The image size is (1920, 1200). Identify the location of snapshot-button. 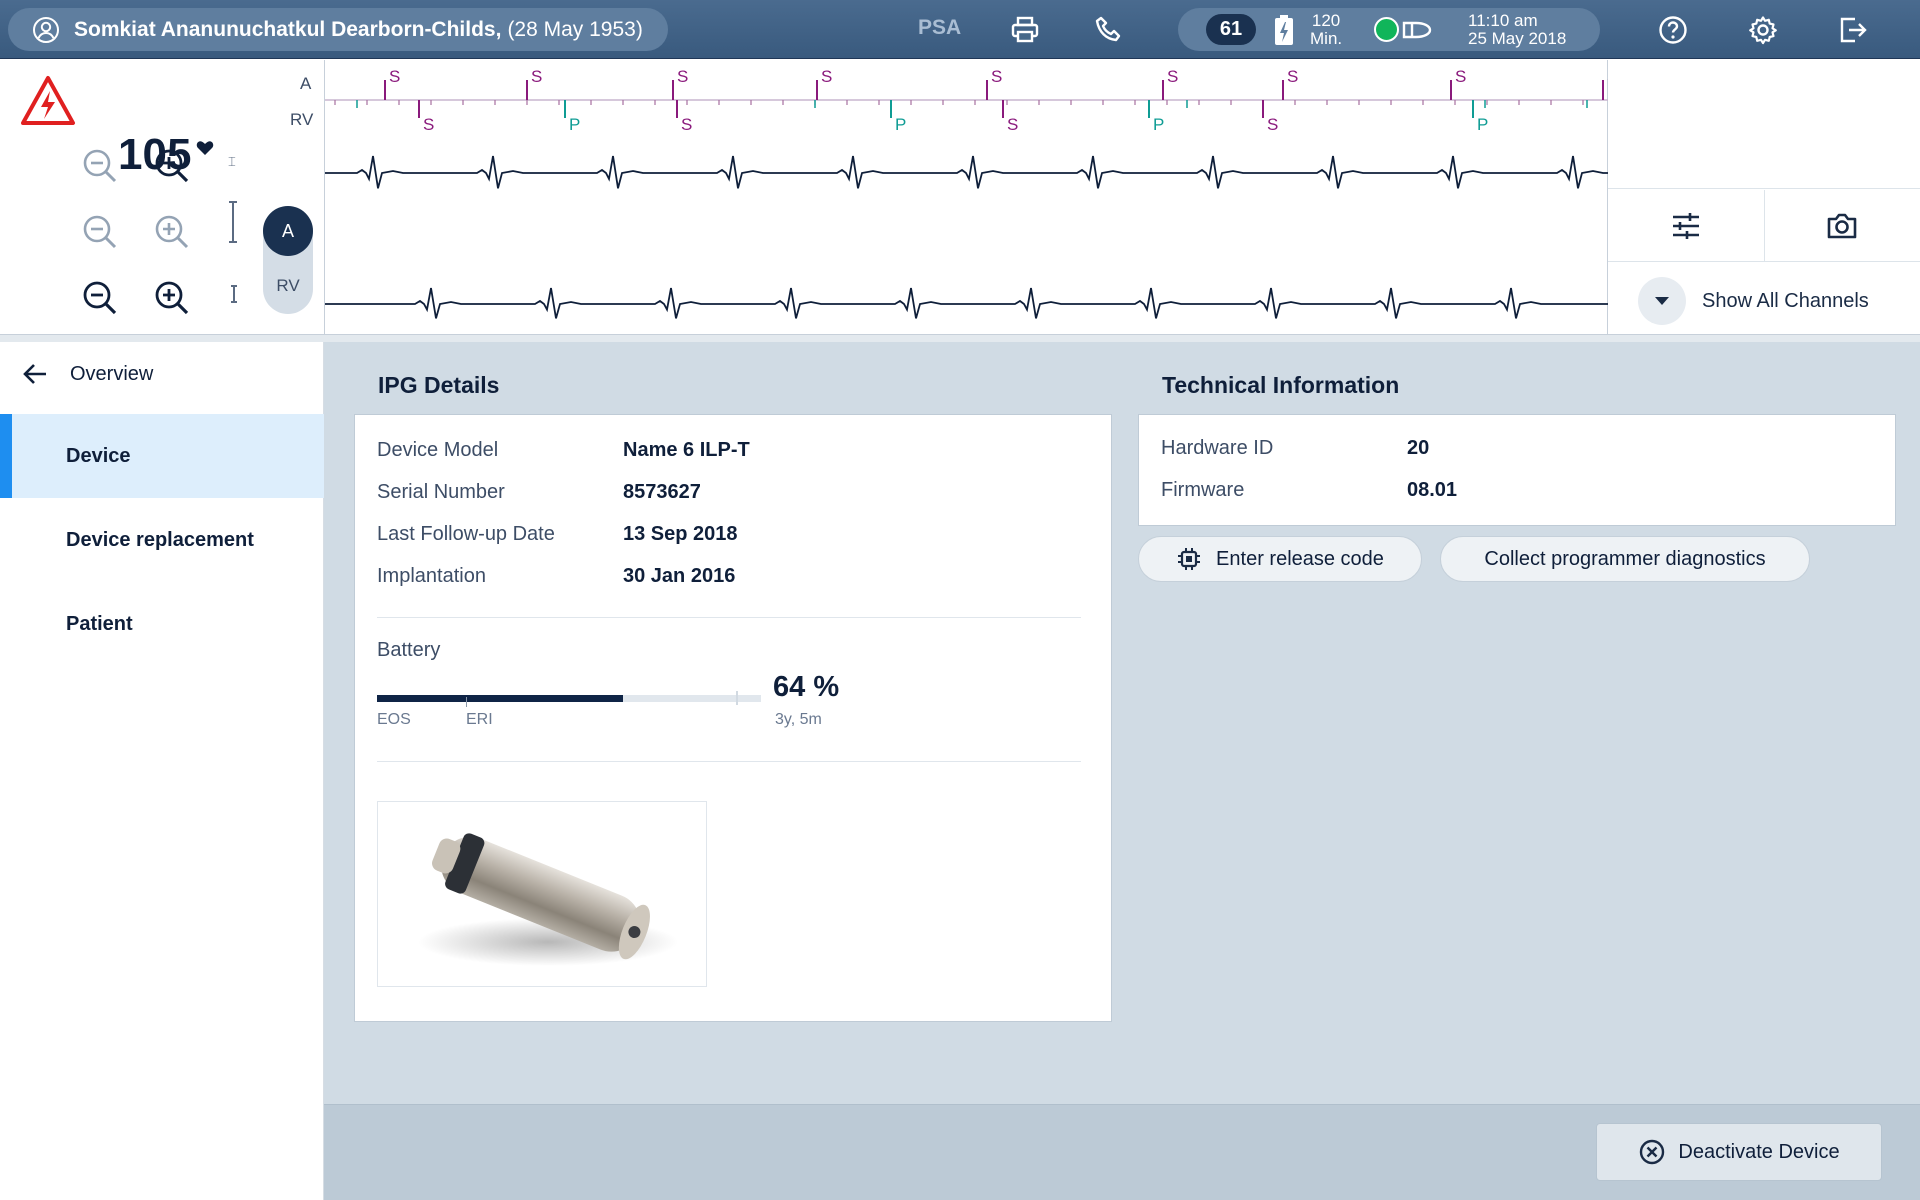
(1842, 226).